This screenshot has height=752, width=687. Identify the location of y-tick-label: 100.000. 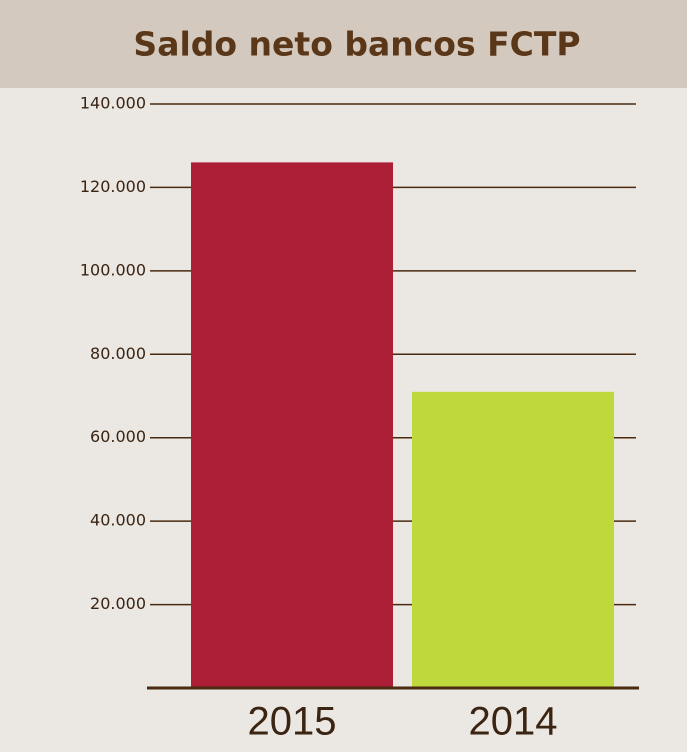
(113, 269).